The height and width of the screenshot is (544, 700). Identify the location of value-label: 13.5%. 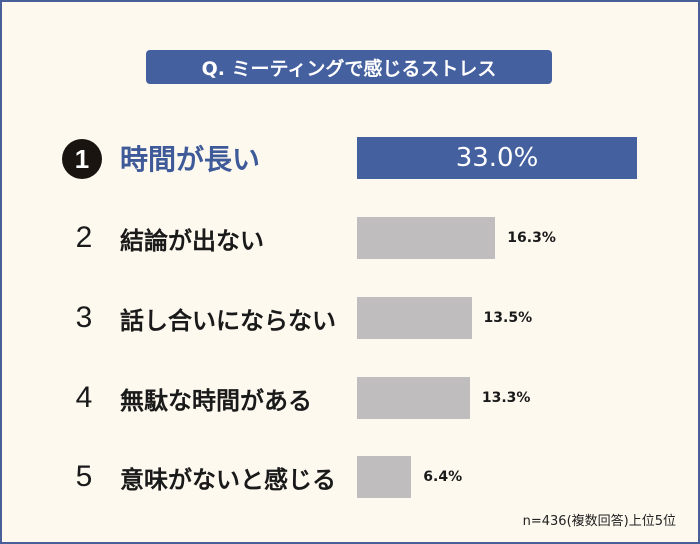
(508, 318).